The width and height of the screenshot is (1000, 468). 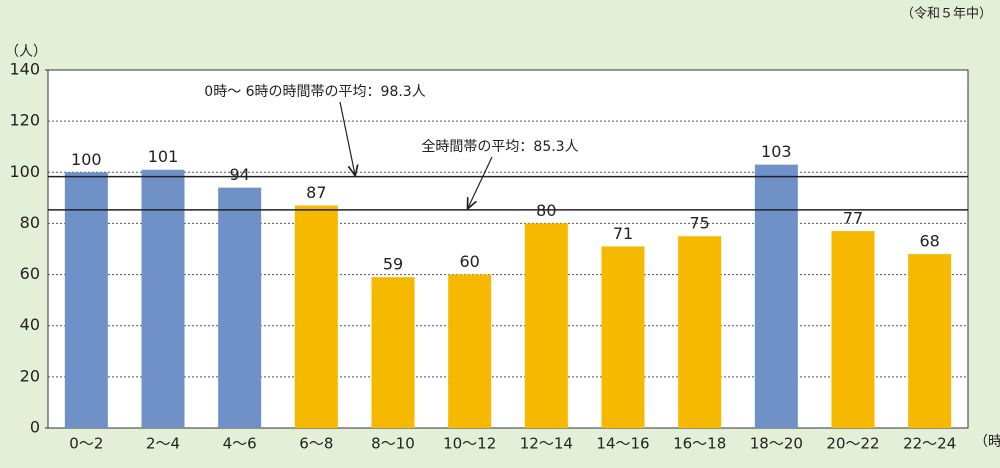 I want to click on x-tick-label: 20～22, so click(x=852, y=444).